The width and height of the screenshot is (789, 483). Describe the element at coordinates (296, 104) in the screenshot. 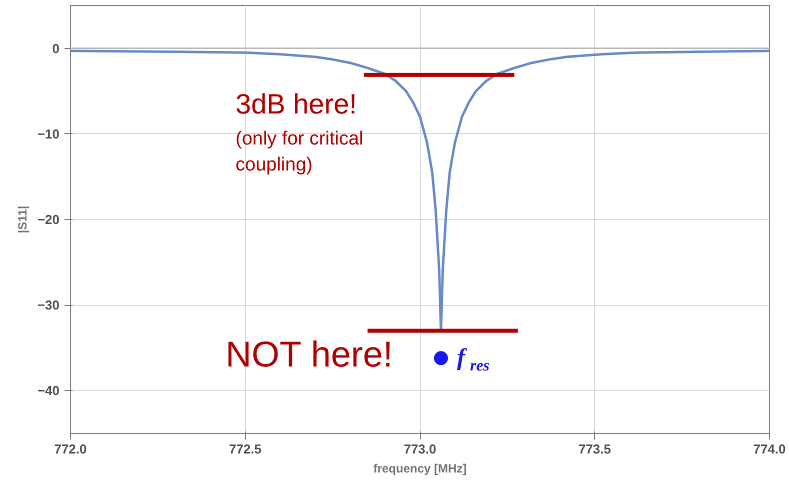

I see `annotation: 3dB here!` at that location.